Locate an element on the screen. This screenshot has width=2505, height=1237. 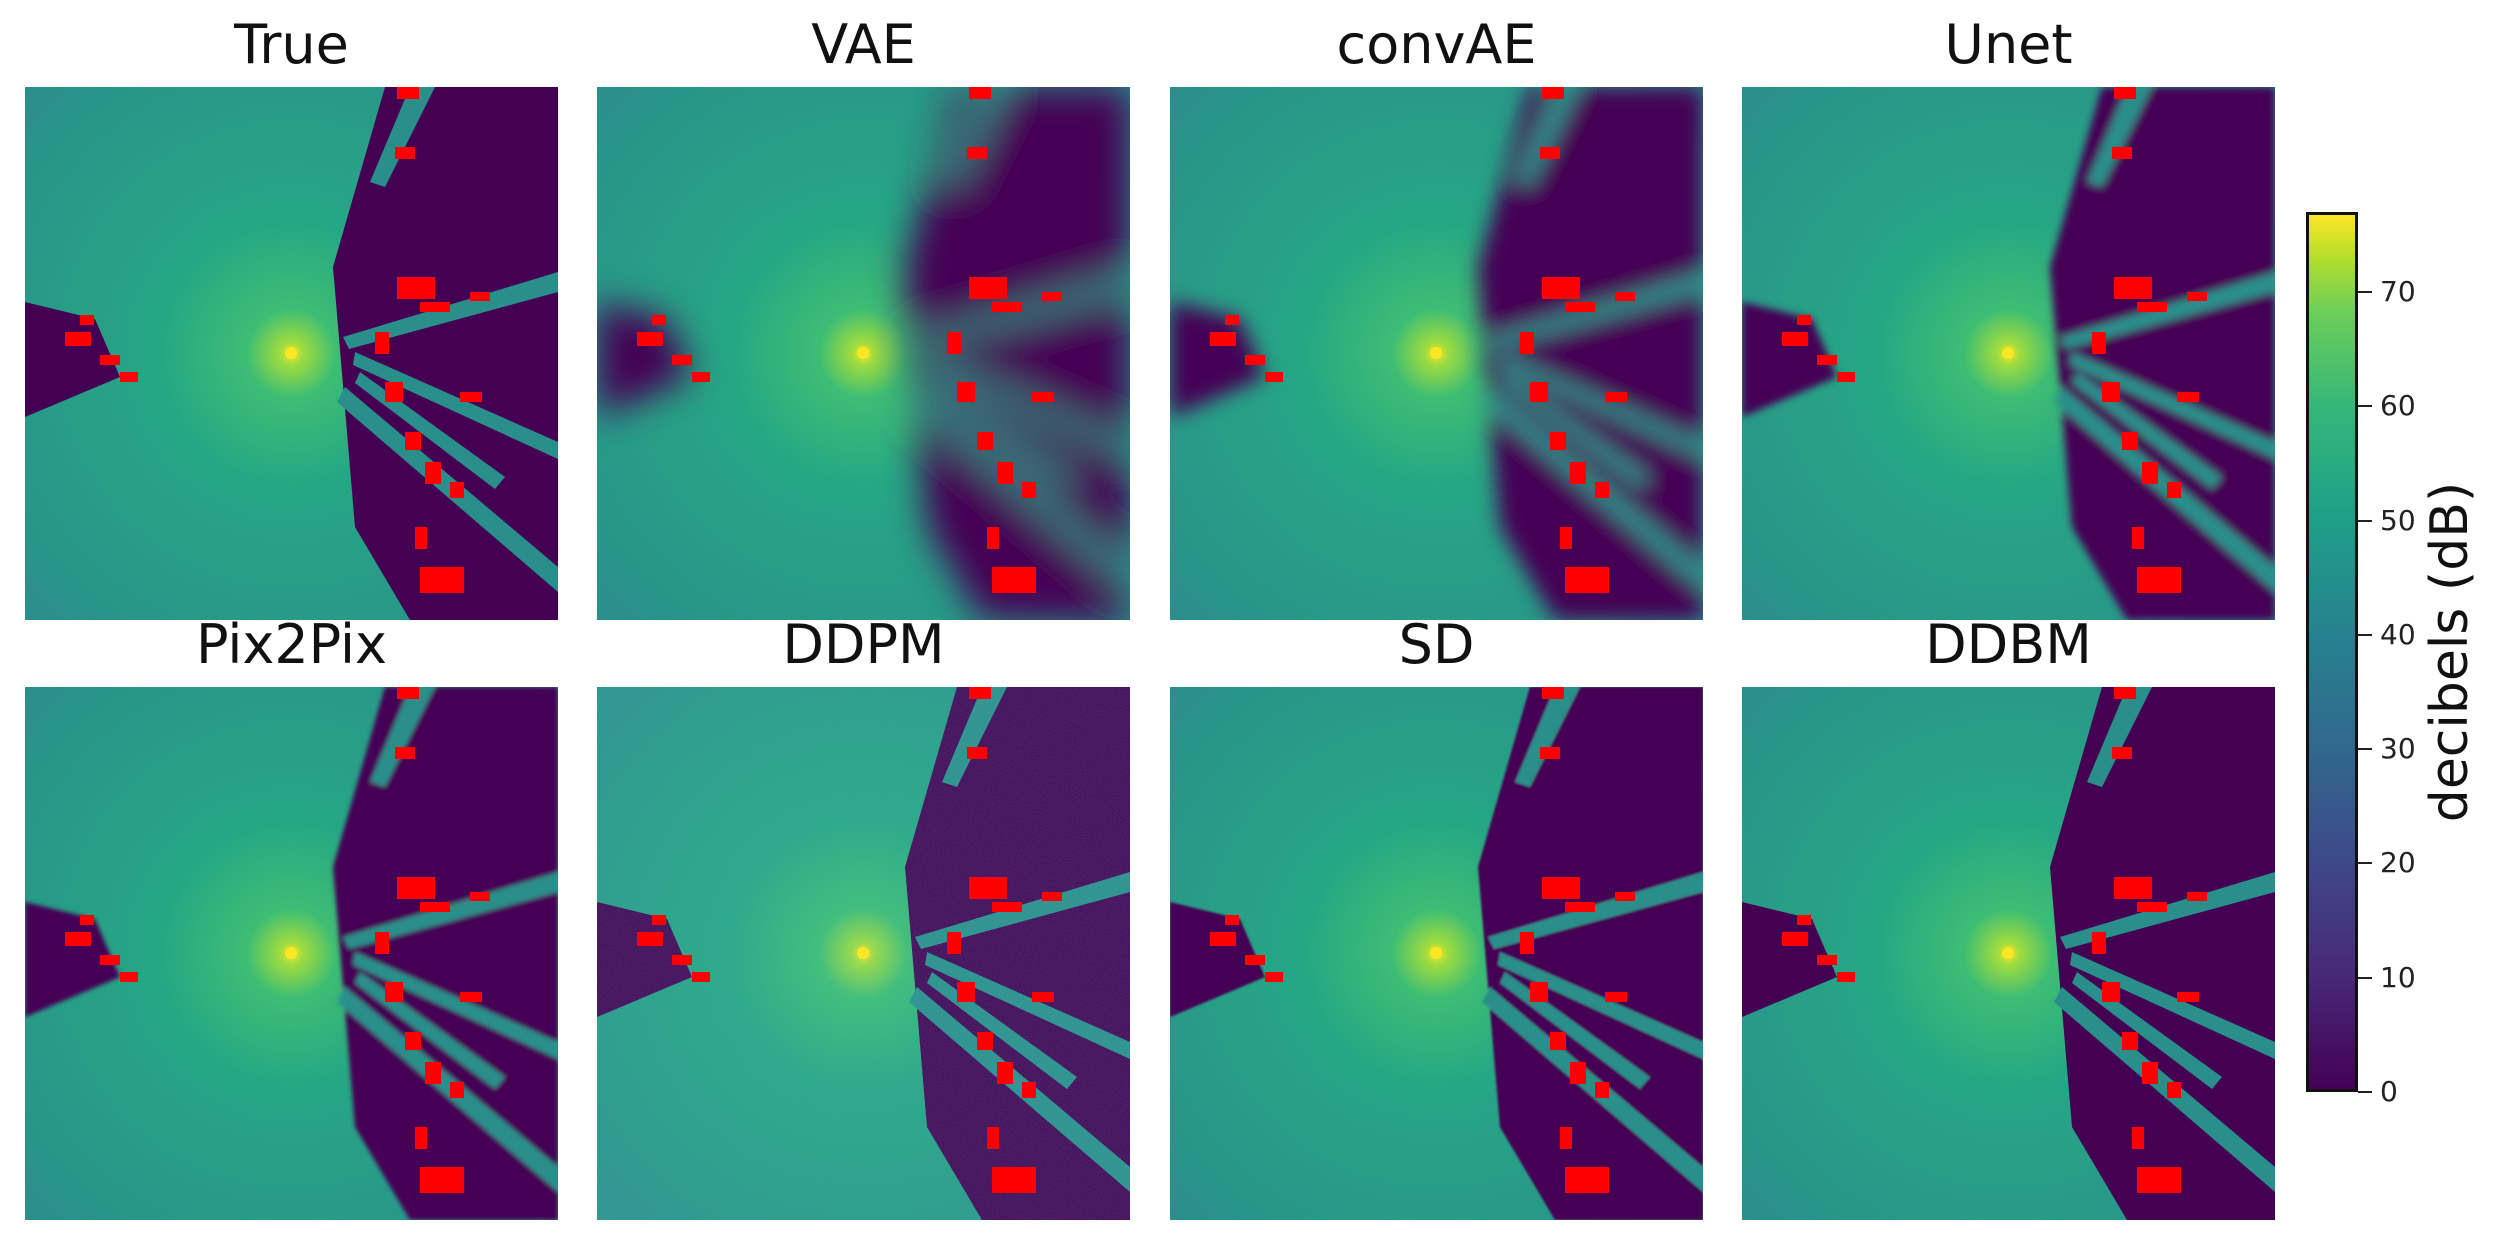
colorbar-tick-label: 30 is located at coordinates (2398, 749).